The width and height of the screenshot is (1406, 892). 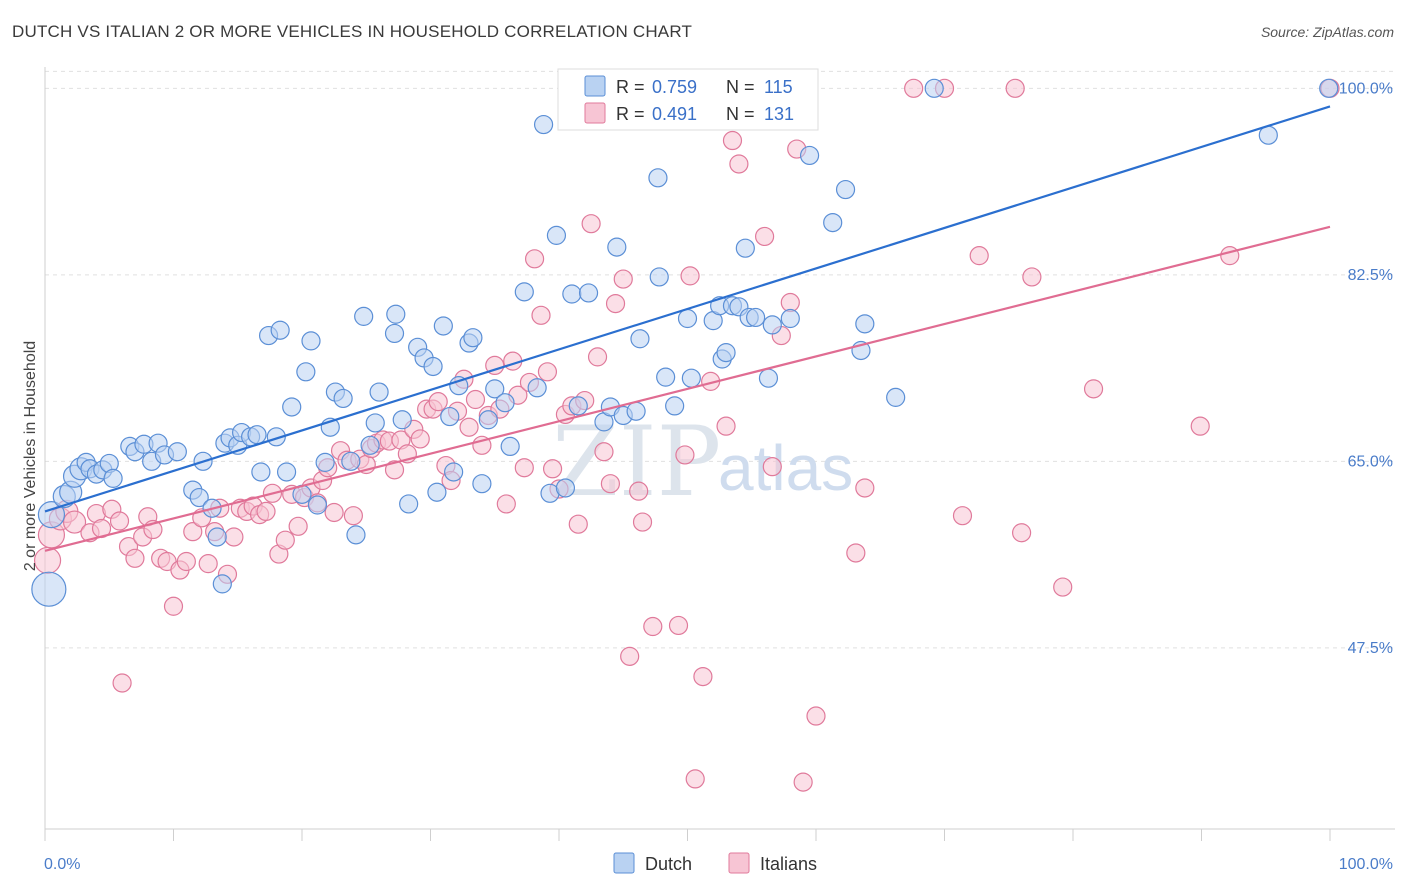 What do you see at coordinates (688, 99) in the screenshot?
I see `top-legend: R = 0.759 N = 115 R = 0.491 N = 131` at bounding box center [688, 99].